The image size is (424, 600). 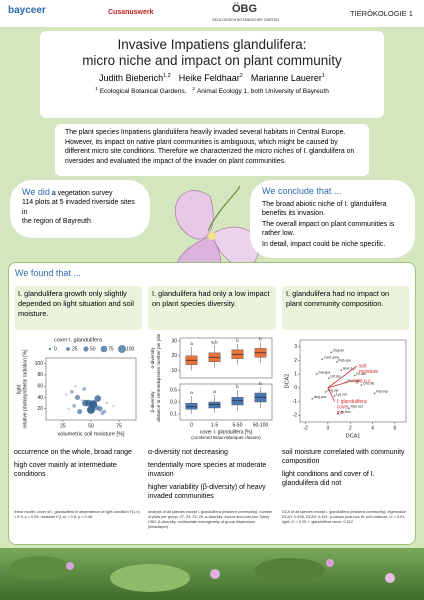 I want to click on y-tick-label: -2, so click(x=295, y=415).